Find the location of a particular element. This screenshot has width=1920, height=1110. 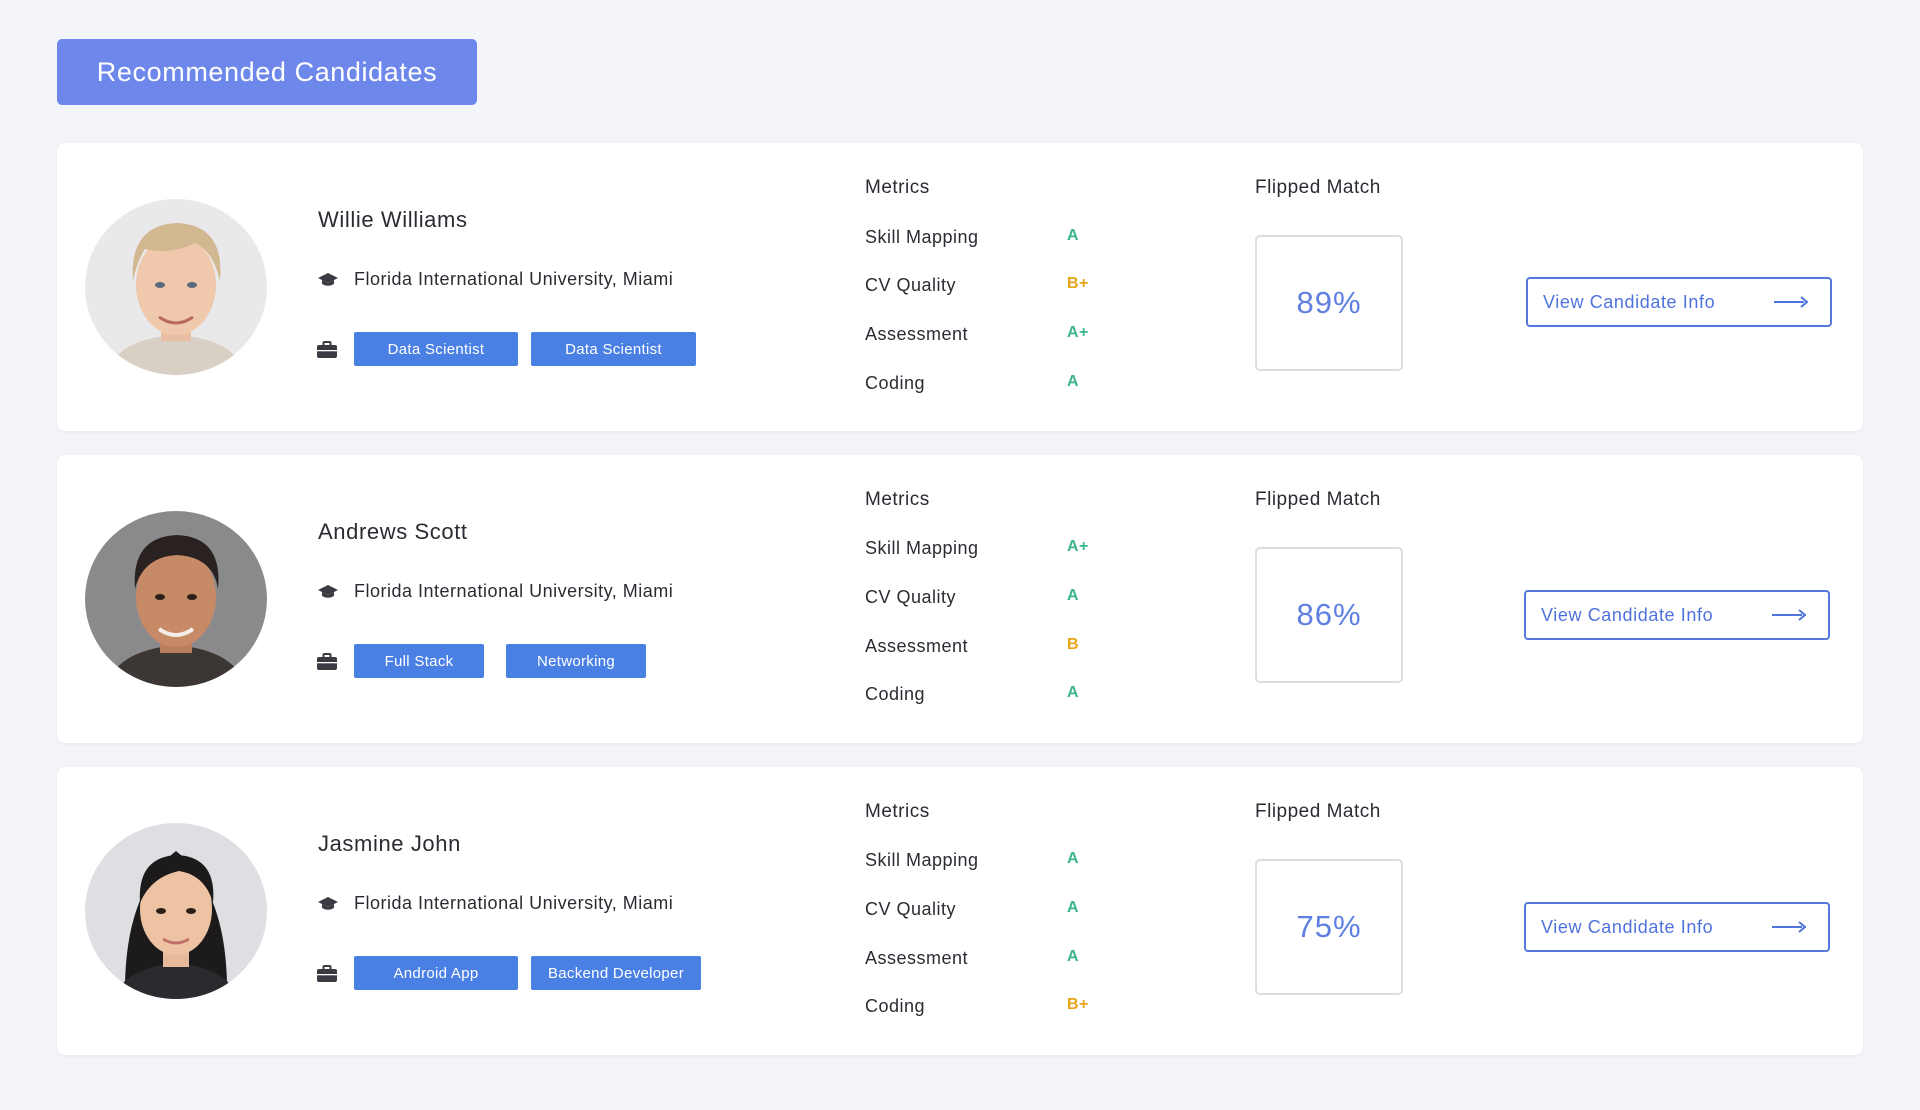

candidate-name: Jasmine John is located at coordinates (389, 843).